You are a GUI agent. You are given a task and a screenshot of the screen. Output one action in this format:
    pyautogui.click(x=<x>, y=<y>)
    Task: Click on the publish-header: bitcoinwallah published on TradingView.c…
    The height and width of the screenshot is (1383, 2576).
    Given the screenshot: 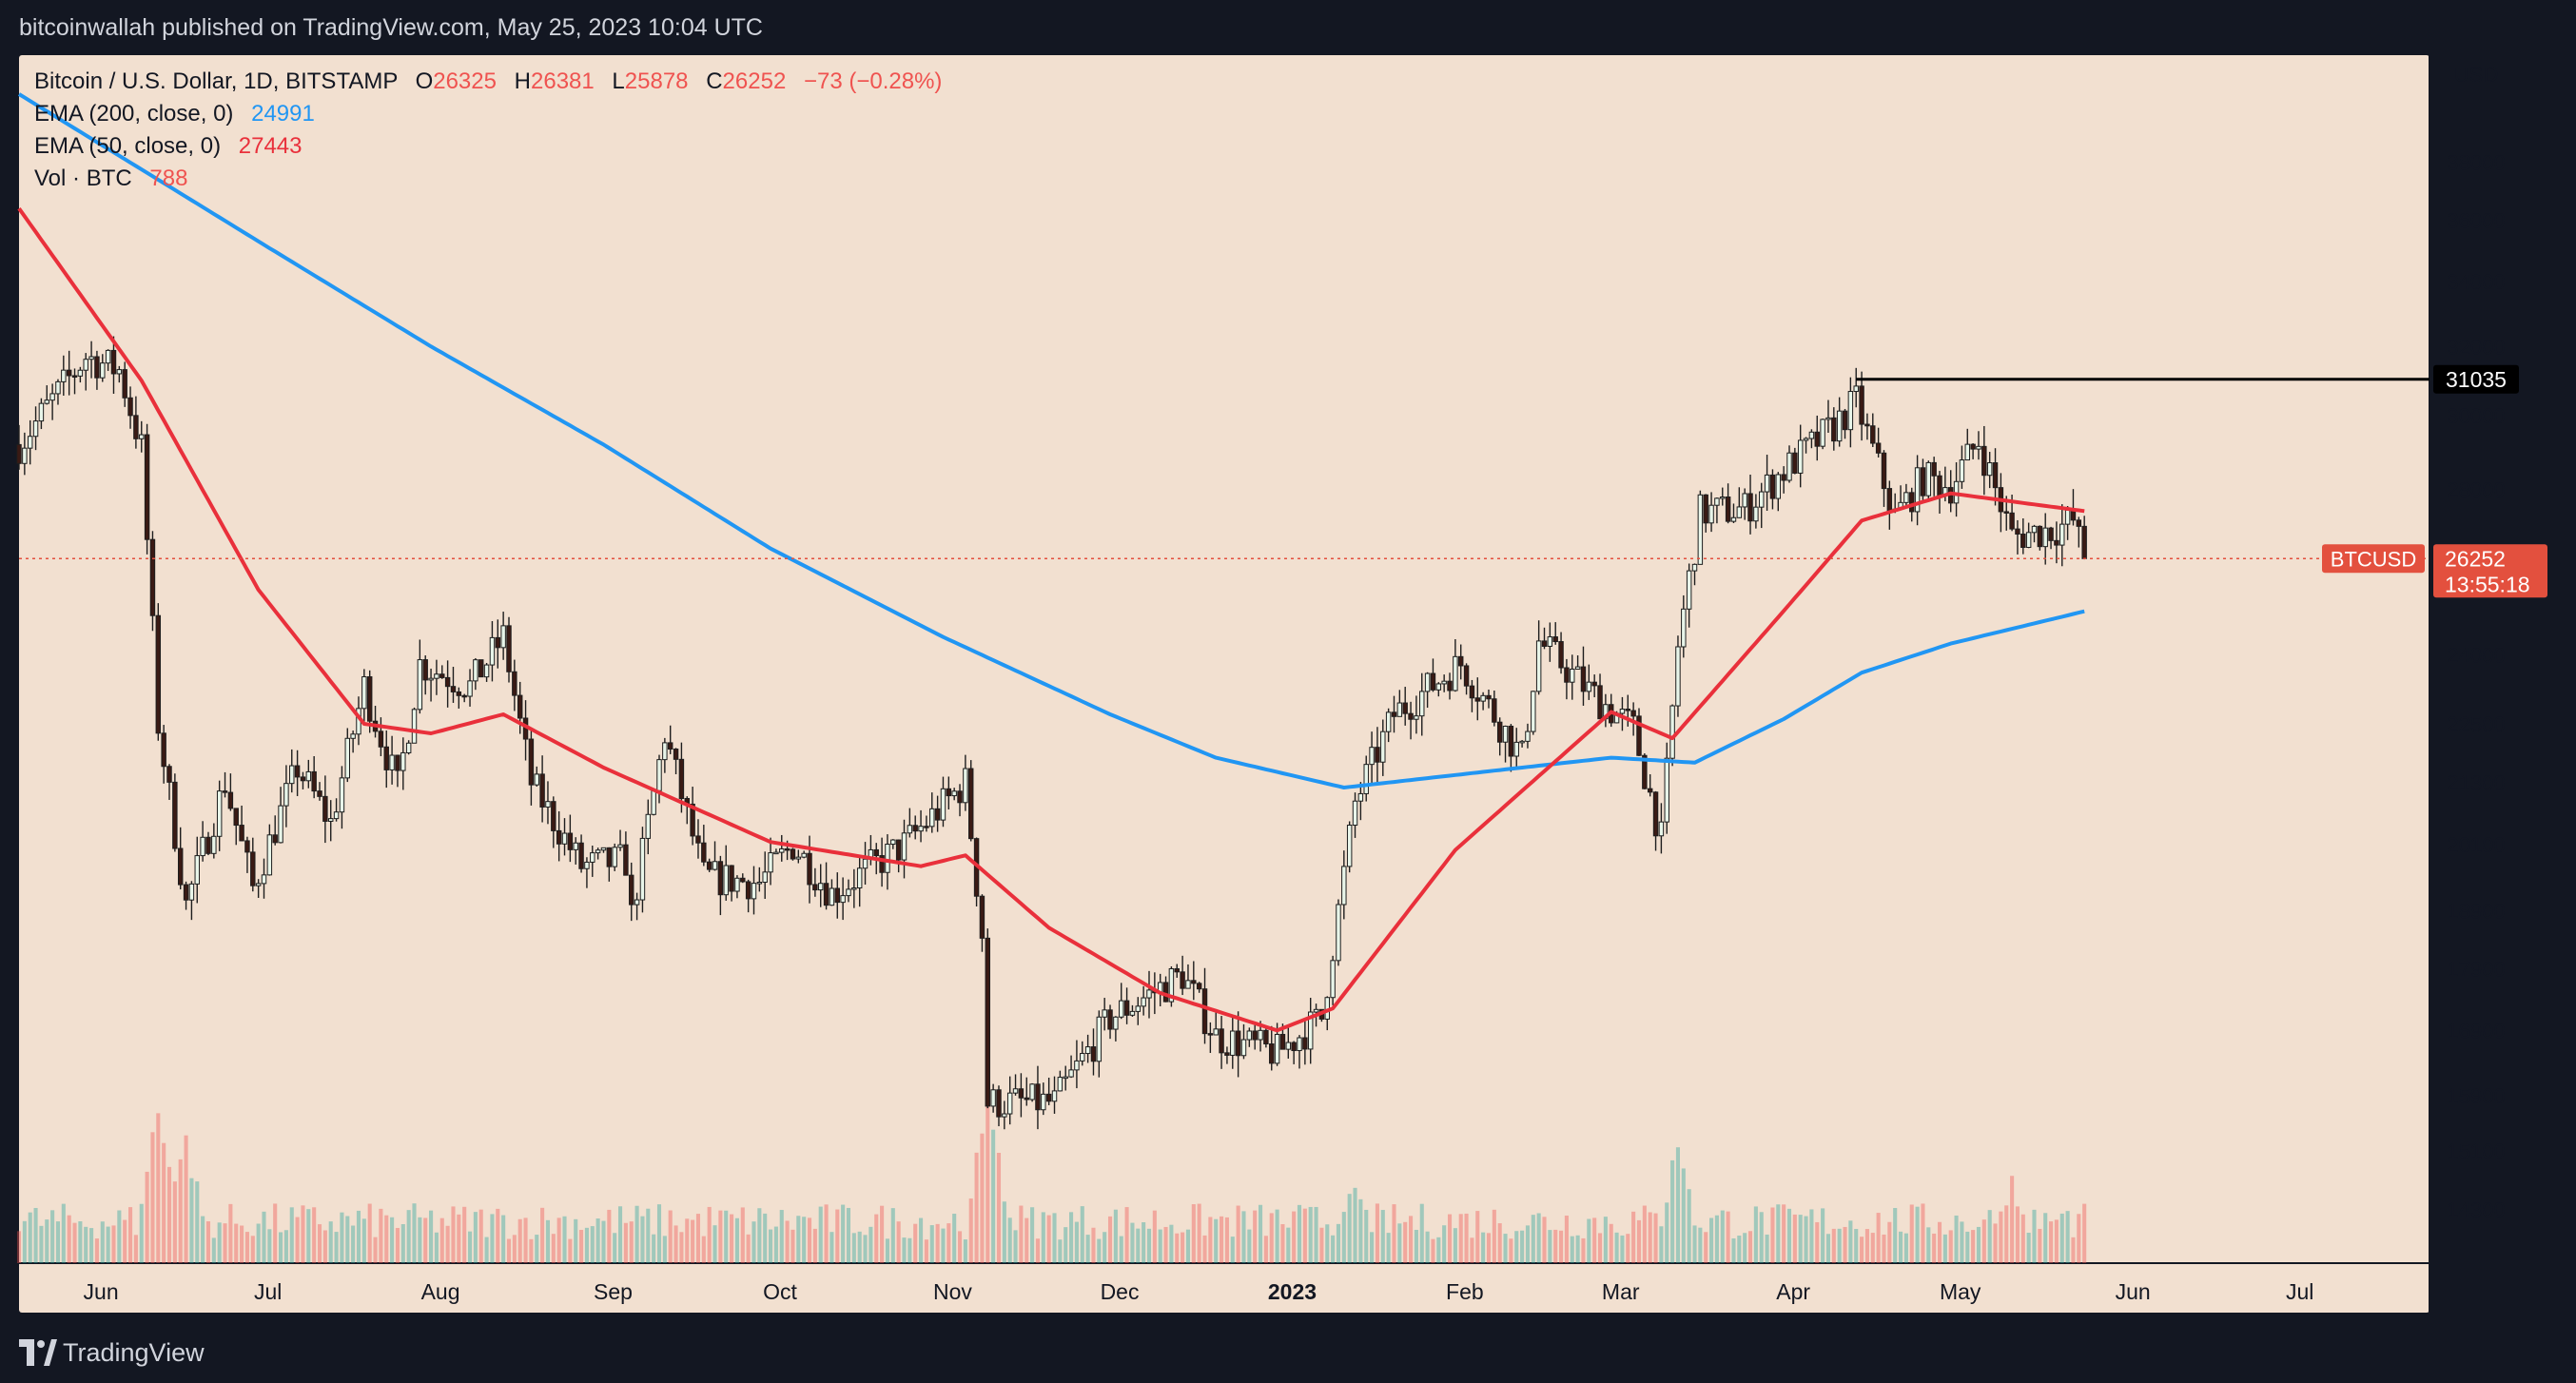 What is the action you would take?
    pyautogui.click(x=1288, y=27)
    